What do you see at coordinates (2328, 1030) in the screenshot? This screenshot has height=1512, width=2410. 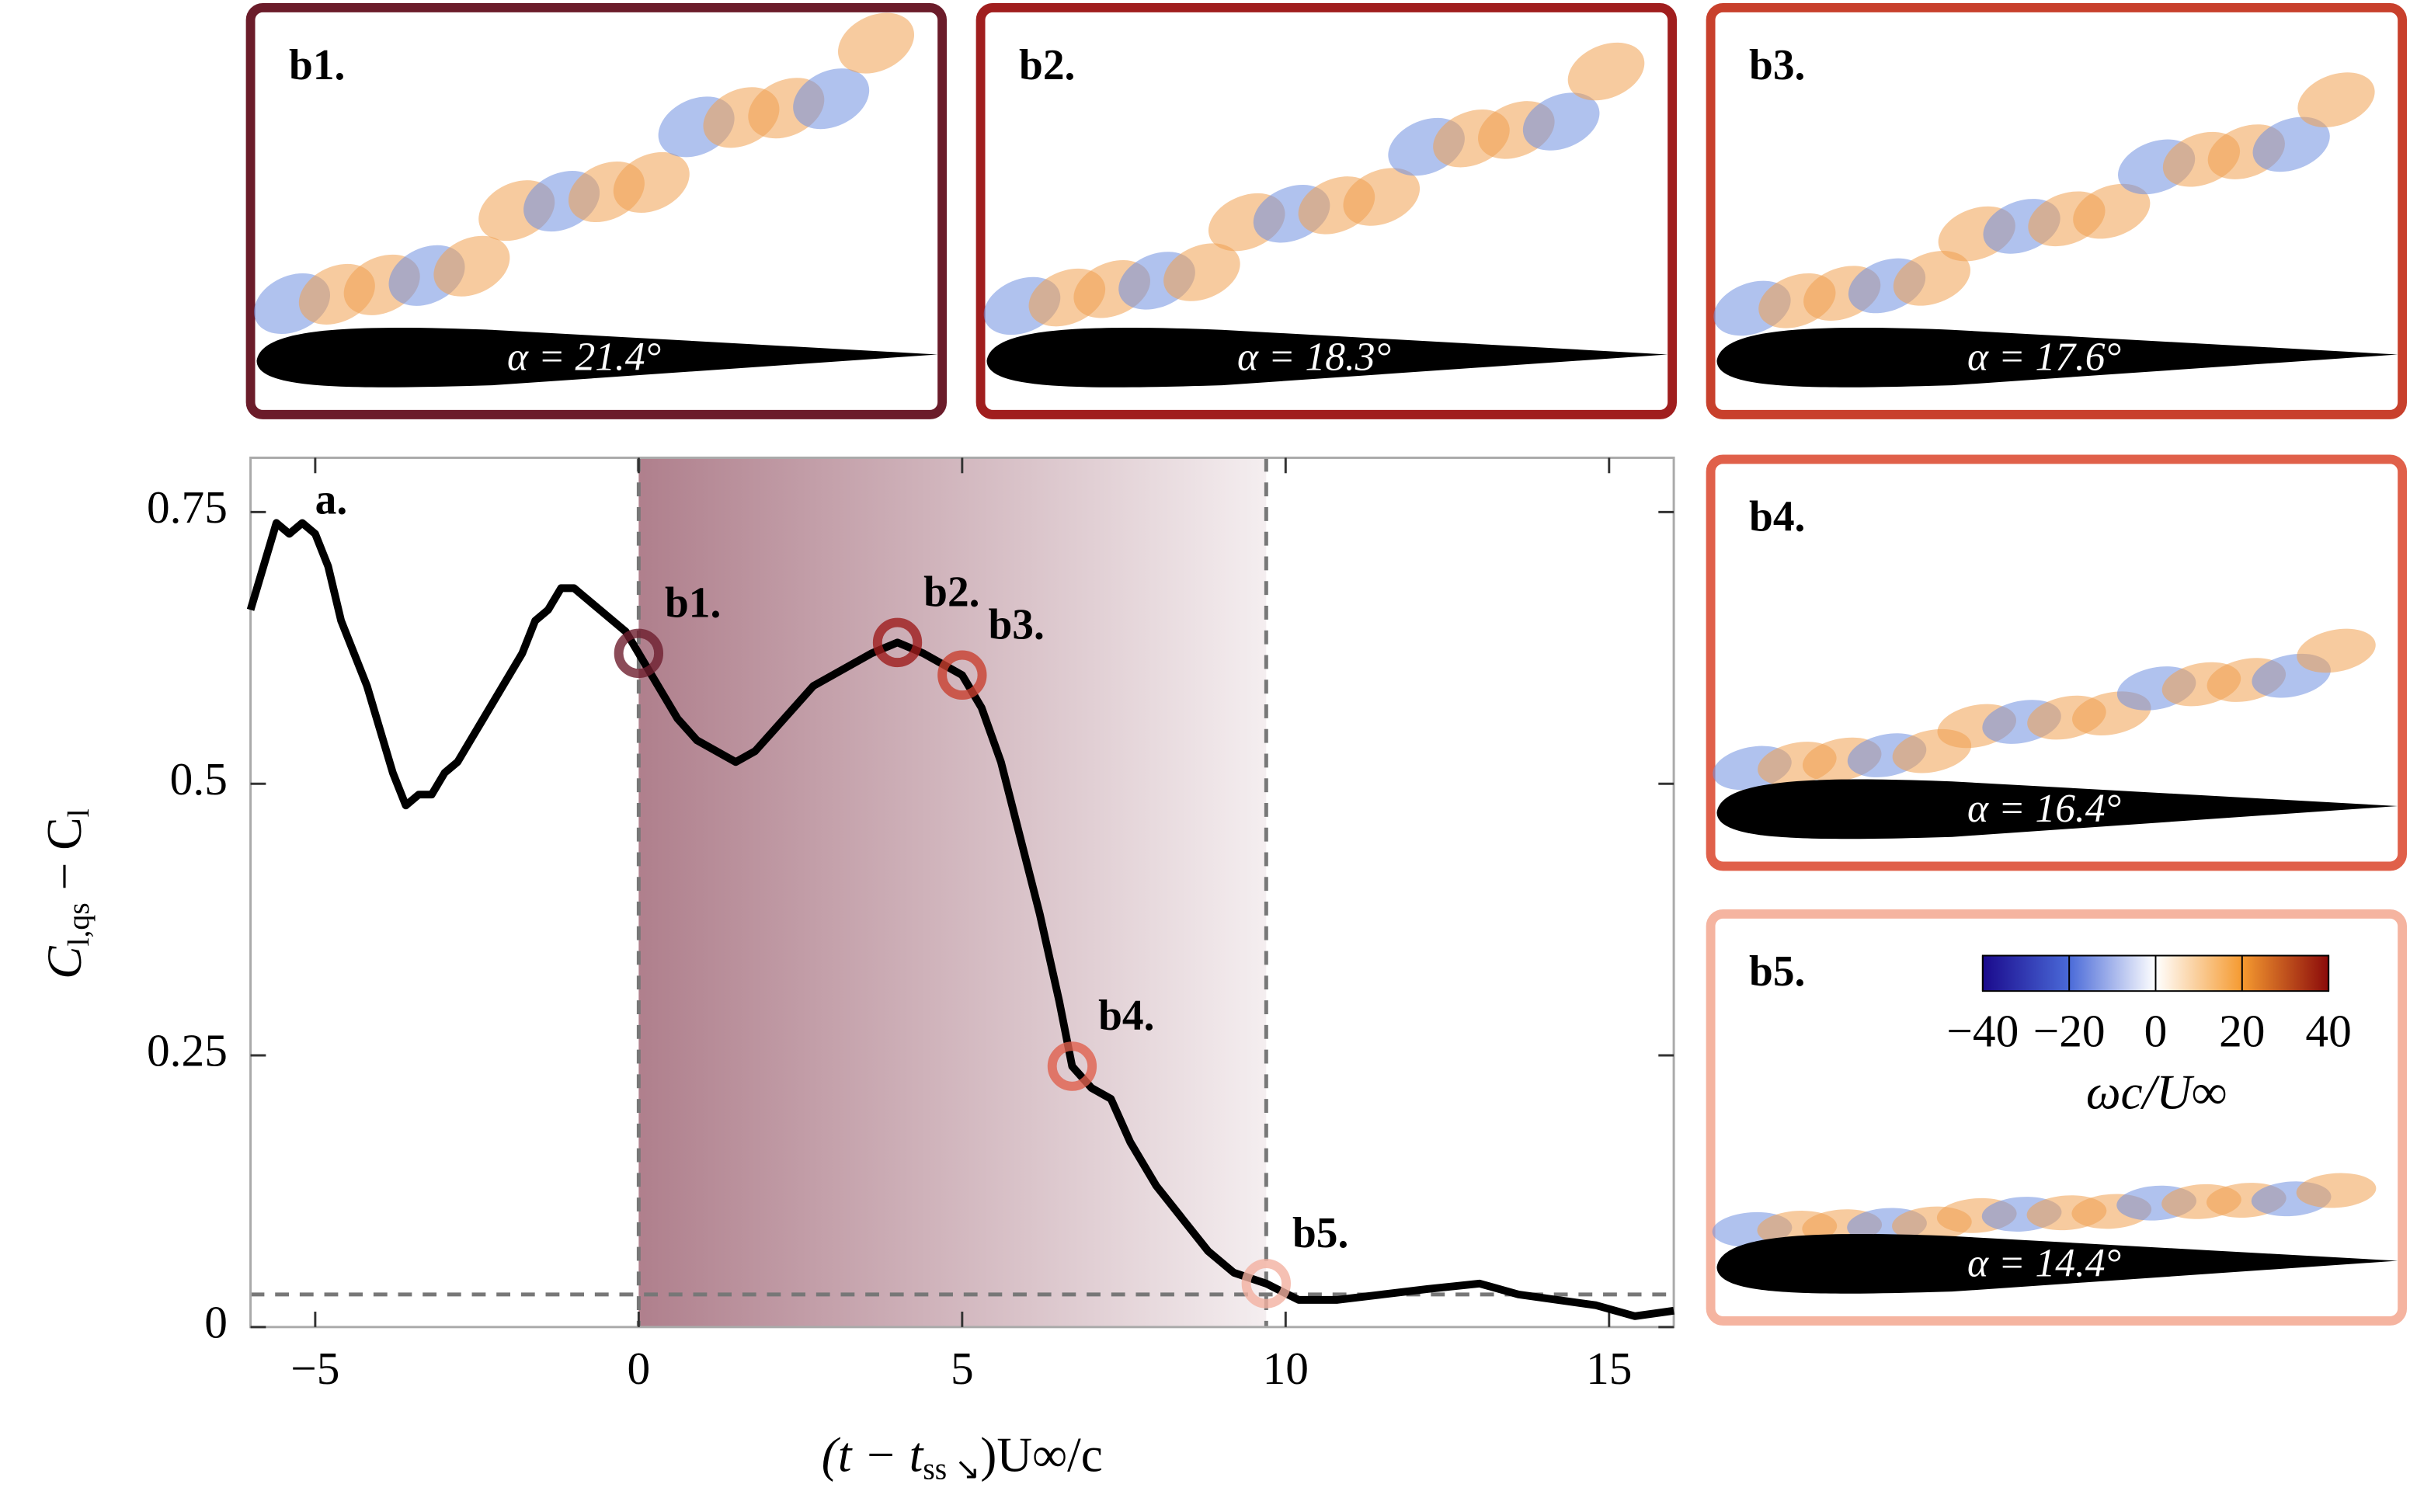 I see `colorbar-tick-label: 40` at bounding box center [2328, 1030].